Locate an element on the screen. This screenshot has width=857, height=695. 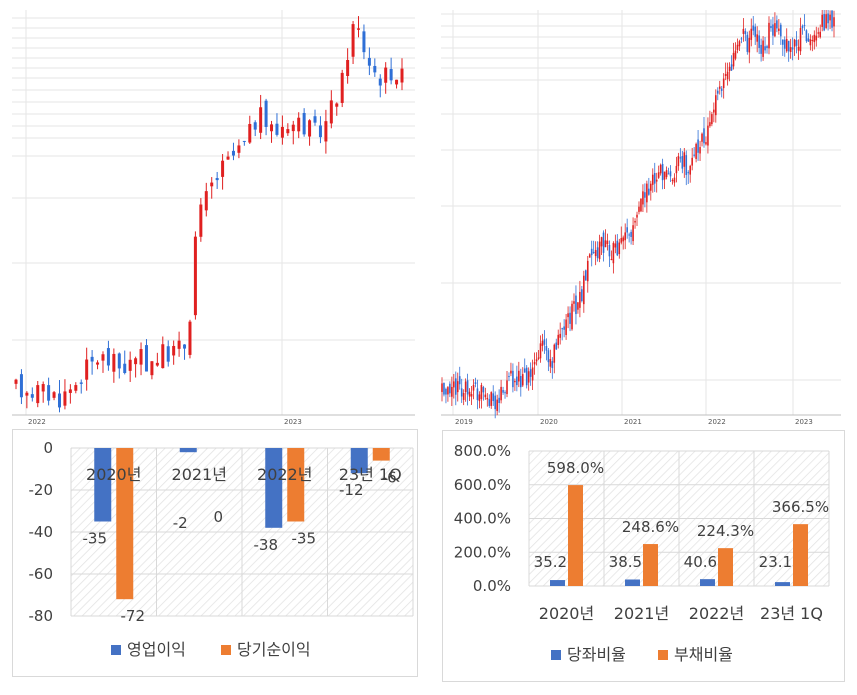
y-tick-label: -40 is located at coordinates (41, 532).